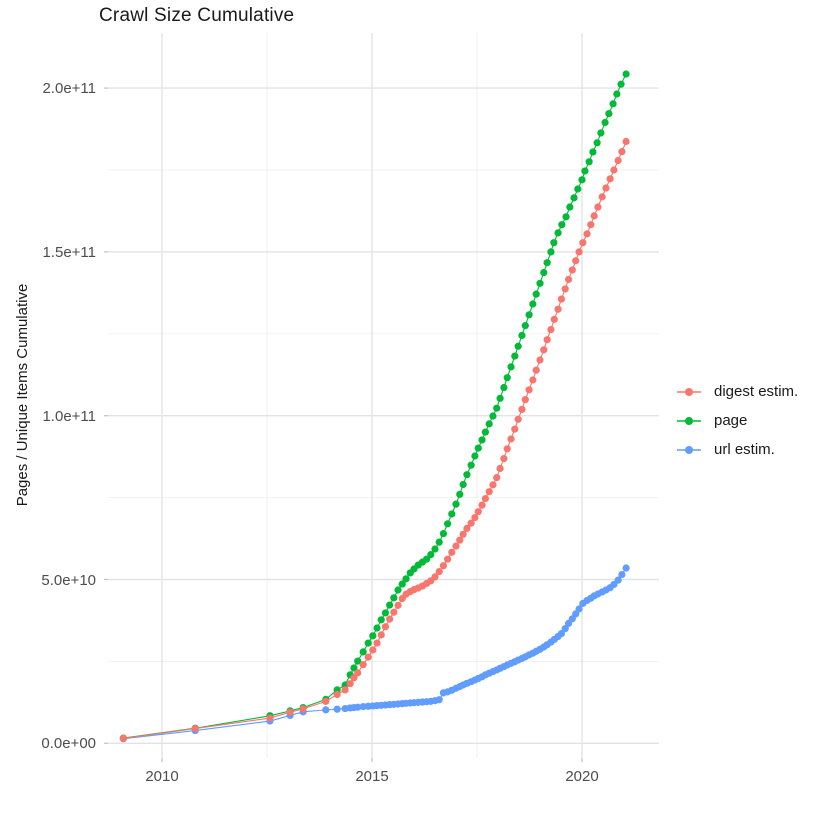  Describe the element at coordinates (68, 580) in the screenshot. I see `y-axis-tick-label: 5.0e+10` at that location.